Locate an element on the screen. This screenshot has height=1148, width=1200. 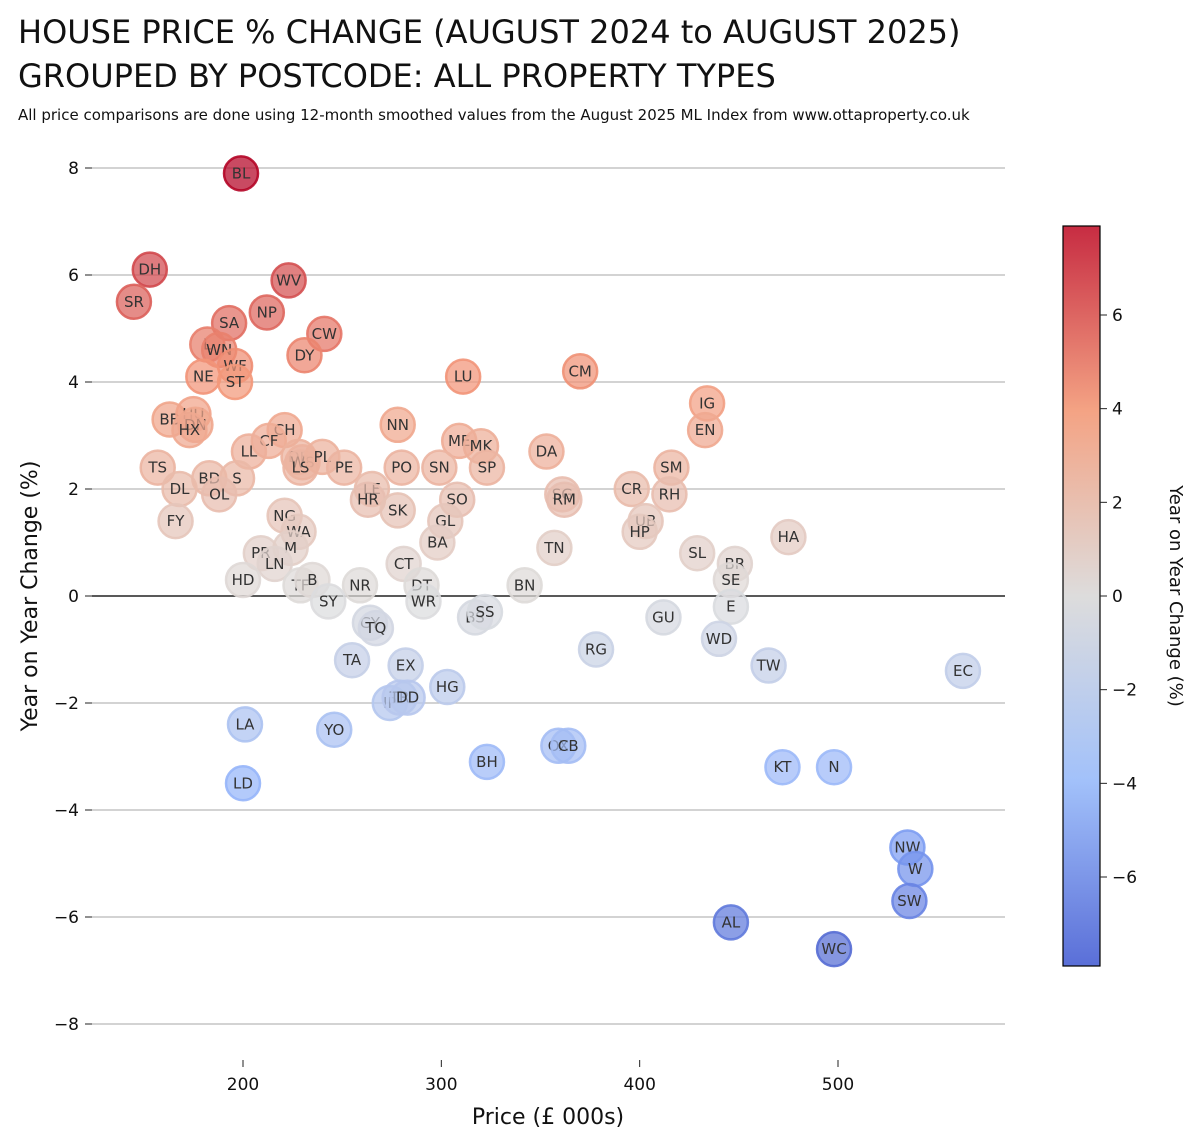
point-BA: BA is located at coordinates (437, 542).